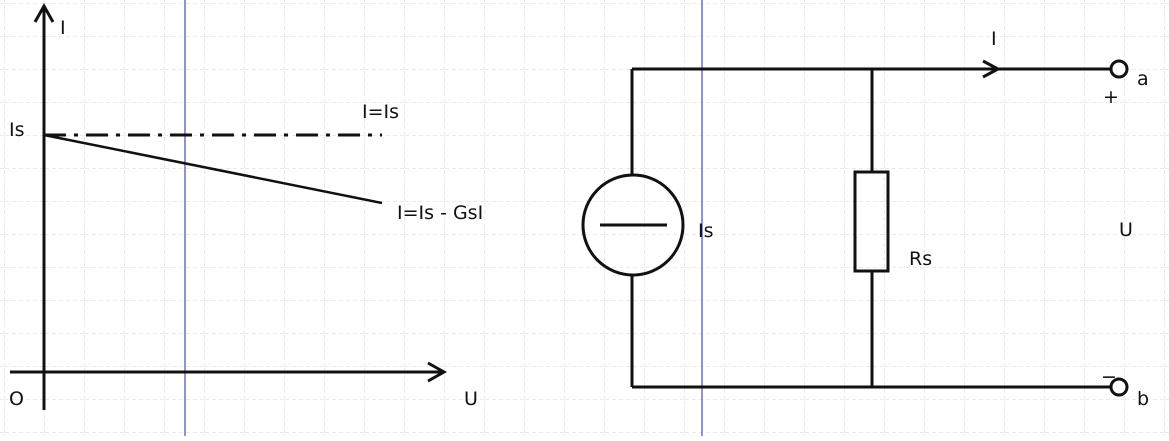 This screenshot has height=441, width=1169. What do you see at coordinates (1126, 230) in the screenshot?
I see `voltage-label: U` at bounding box center [1126, 230].